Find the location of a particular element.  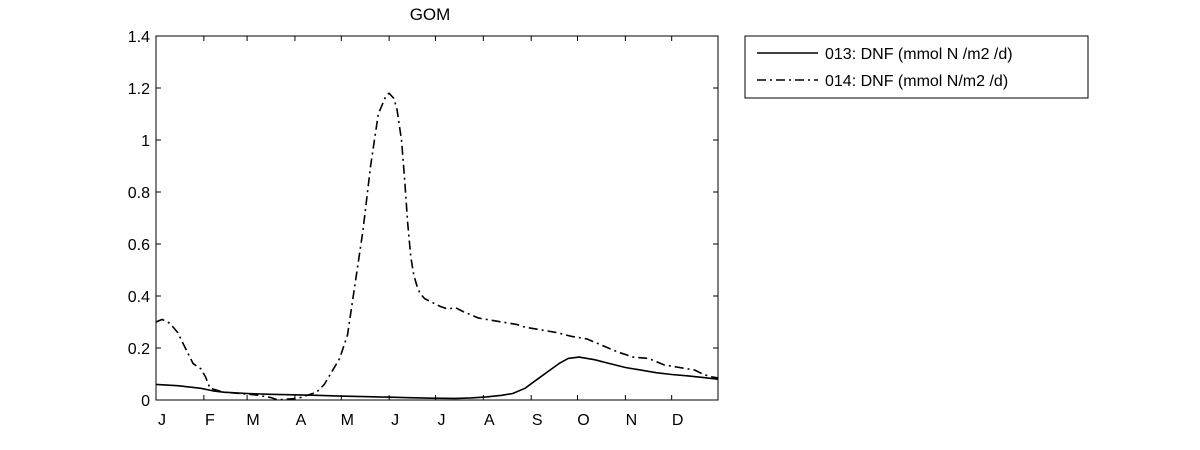

x-tick-label: N is located at coordinates (632, 420).